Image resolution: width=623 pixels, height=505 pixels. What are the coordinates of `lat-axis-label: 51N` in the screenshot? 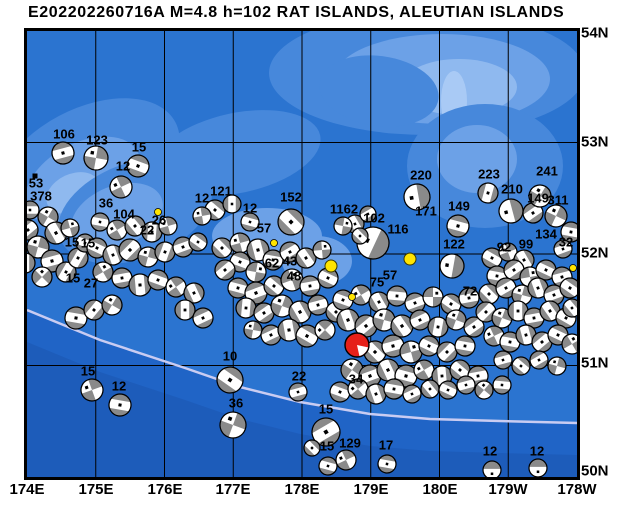 It's located at (595, 363).